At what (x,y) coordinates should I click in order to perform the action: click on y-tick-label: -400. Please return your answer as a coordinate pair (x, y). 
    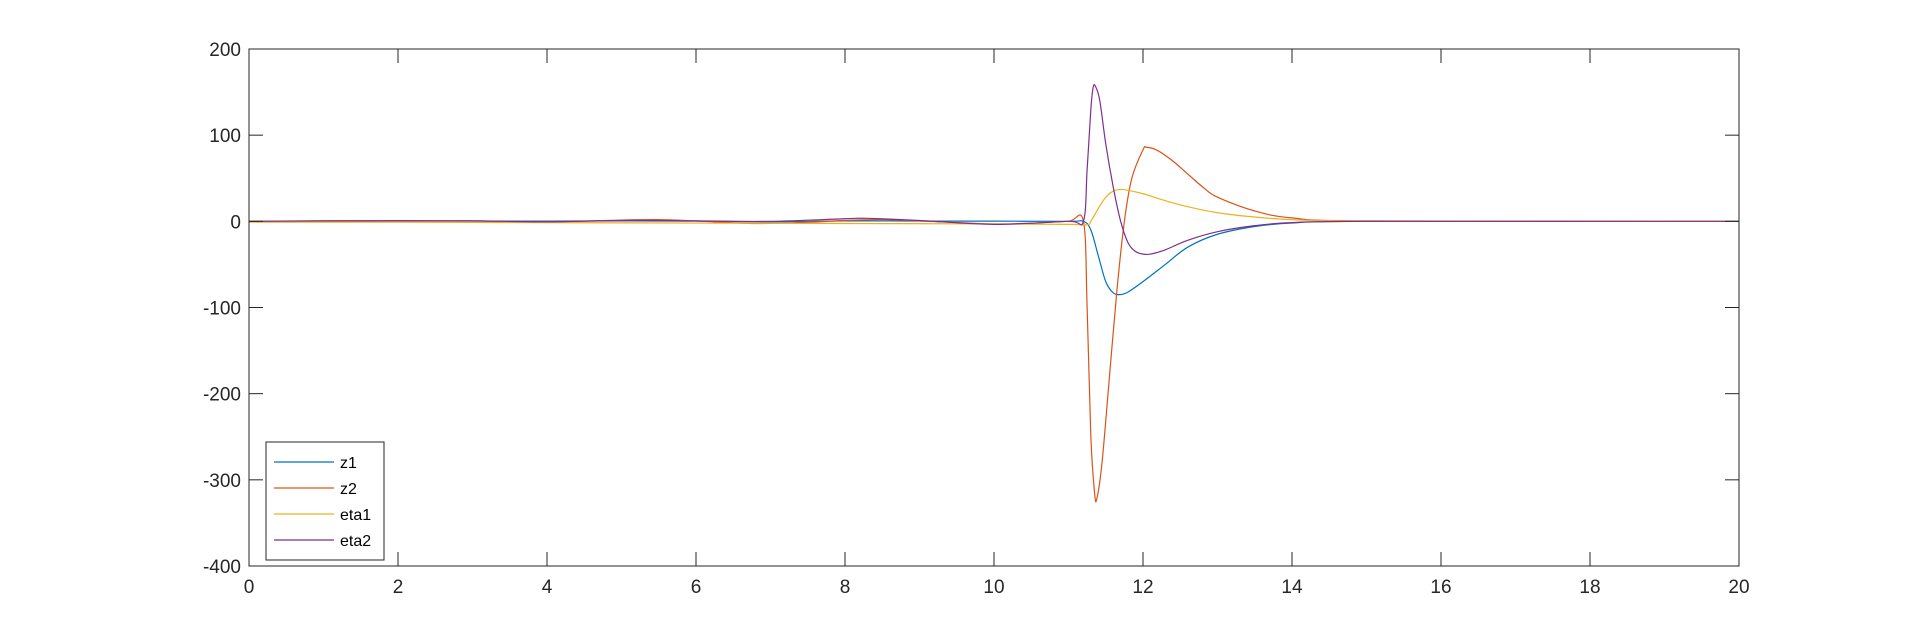
    Looking at the image, I should click on (222, 567).